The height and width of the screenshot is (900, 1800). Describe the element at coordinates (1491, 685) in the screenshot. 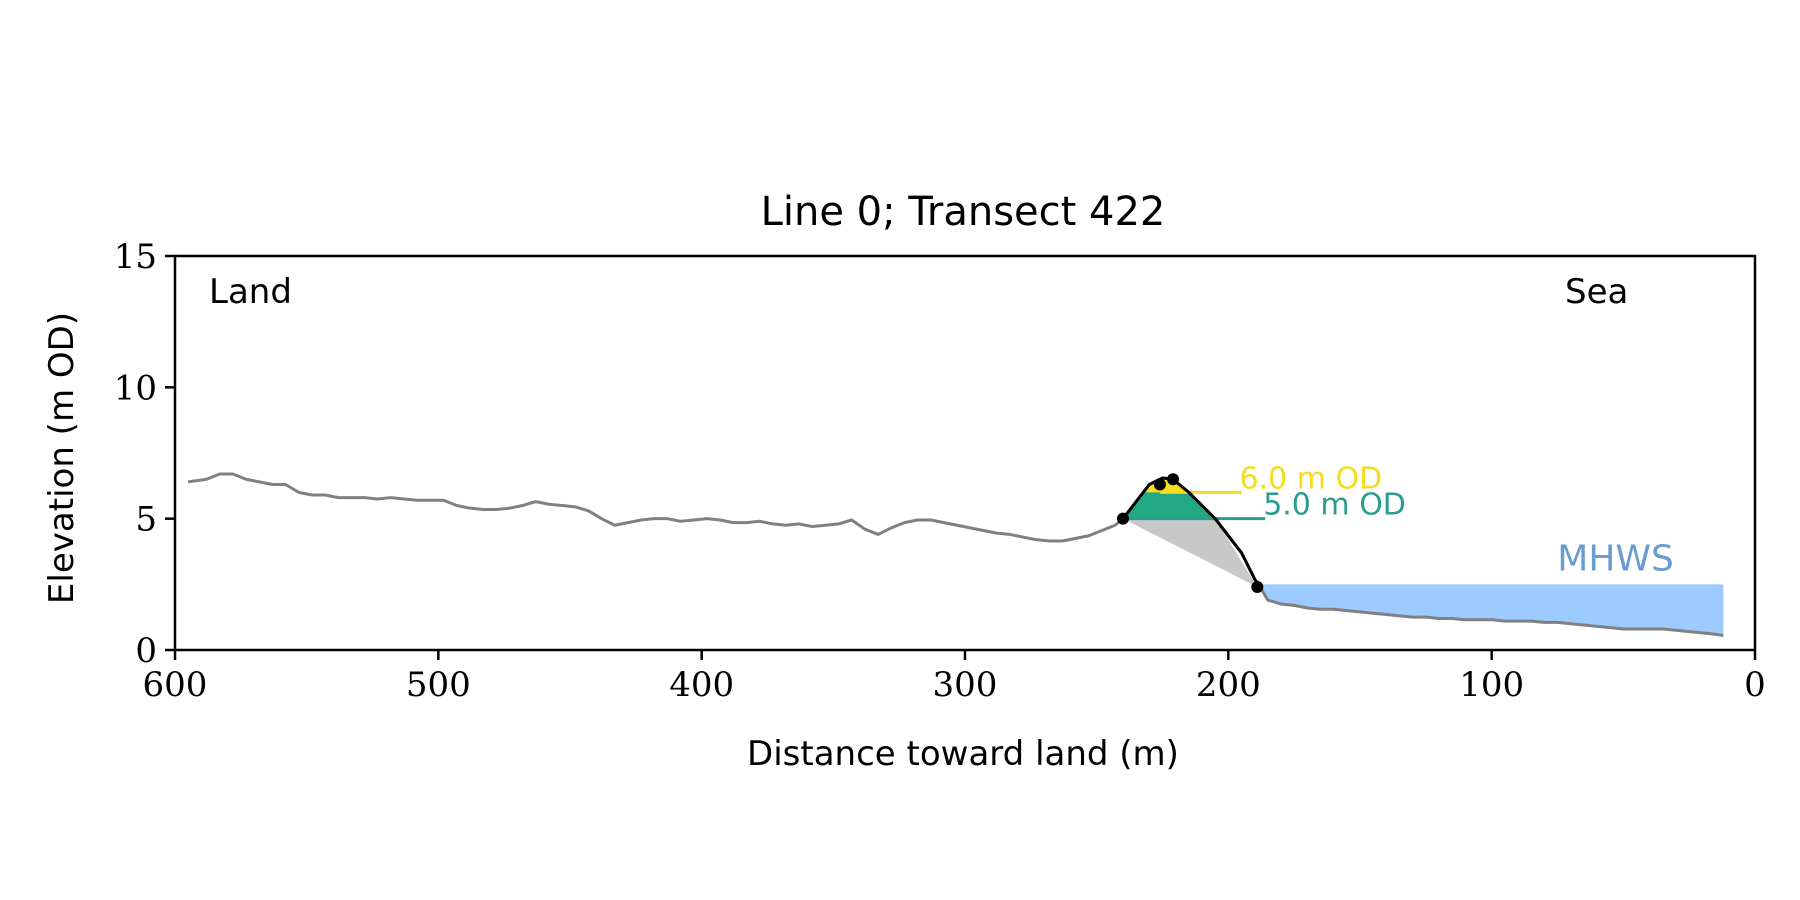

I see `x-tick-label-5: 100` at that location.